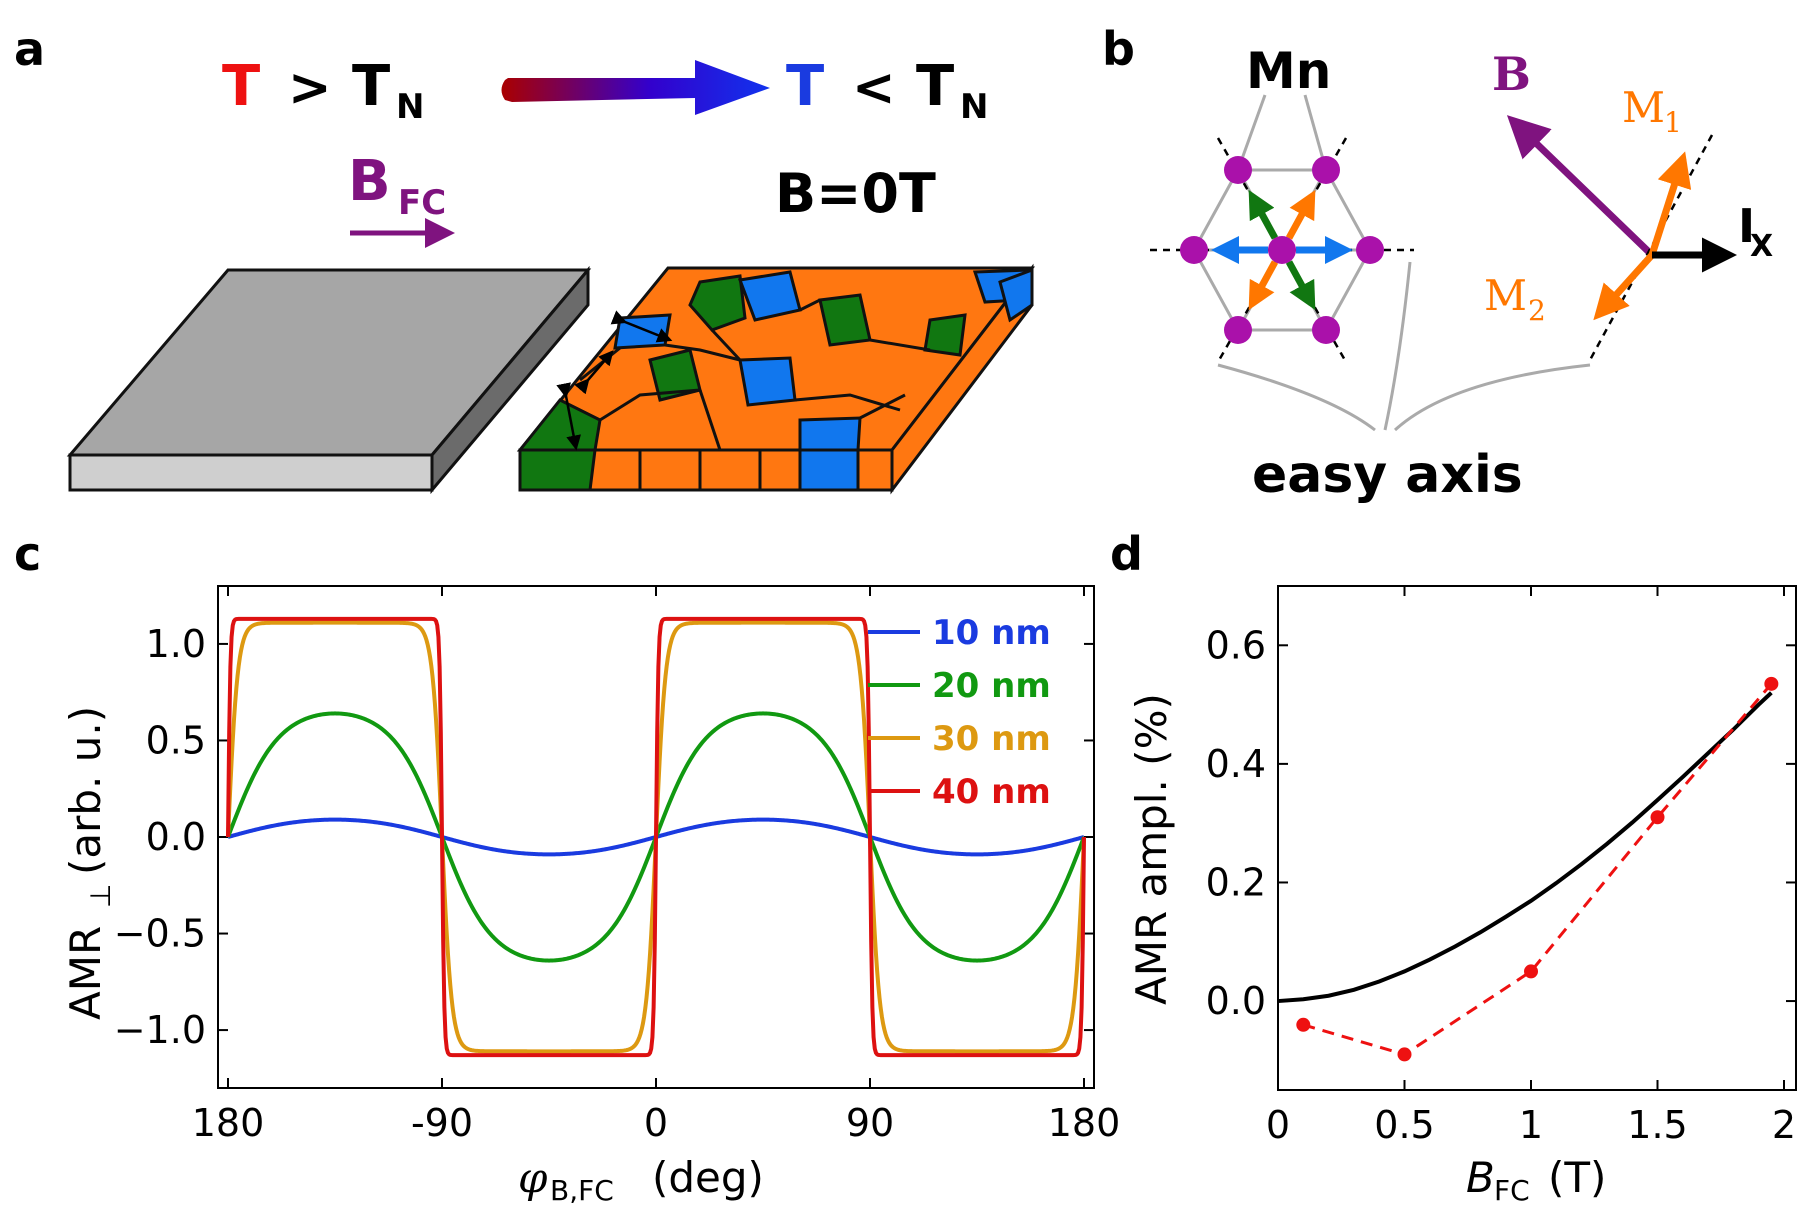 The width and height of the screenshot is (1818, 1220). I want to click on mn-lattice, so click(1282, 213).